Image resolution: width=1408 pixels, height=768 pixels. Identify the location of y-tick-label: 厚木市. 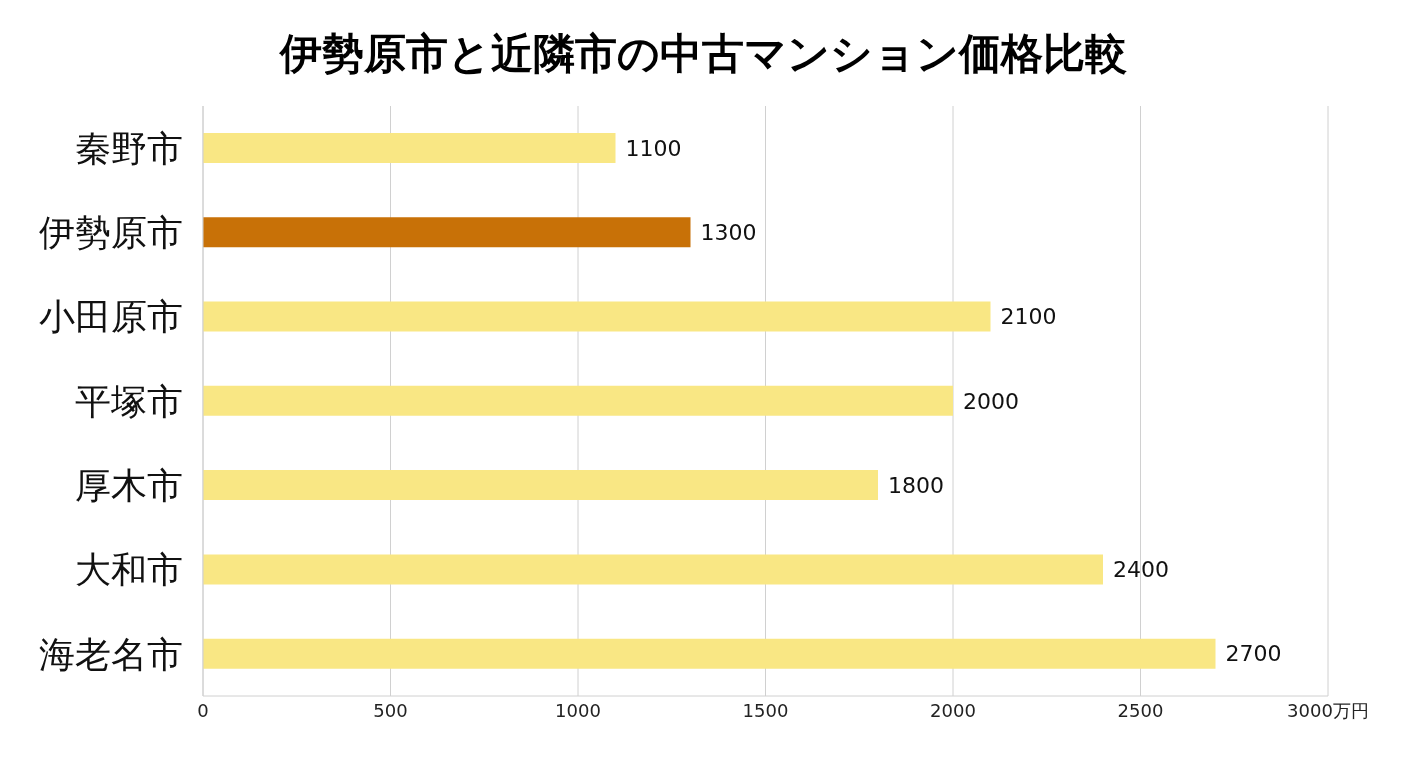
(129, 486).